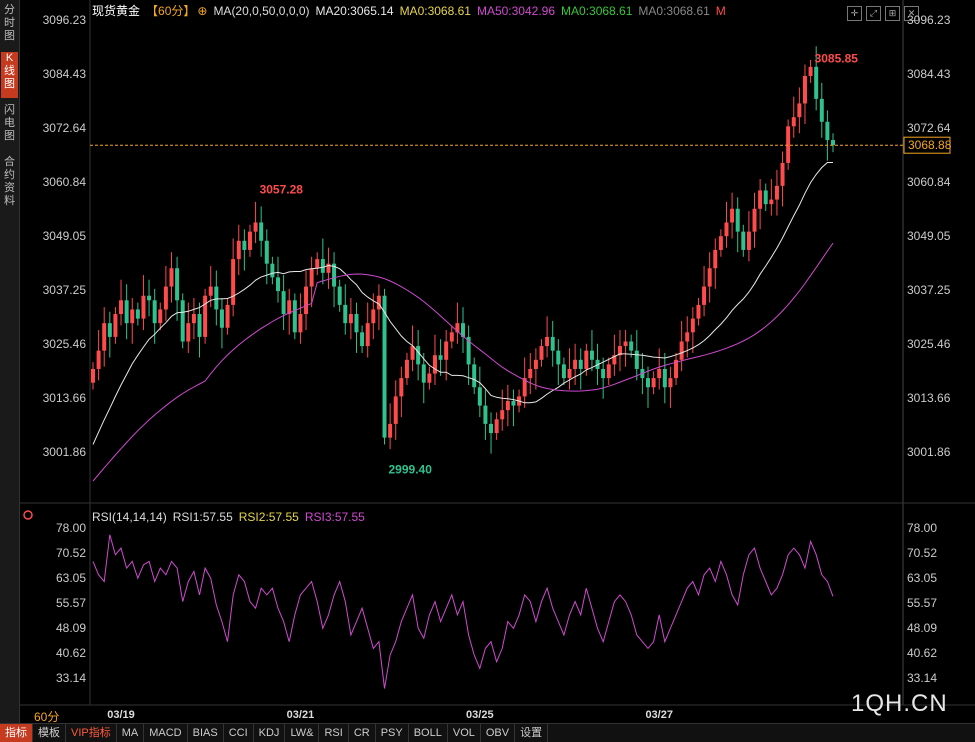 The height and width of the screenshot is (742, 975). I want to click on close-icon: ✕, so click(911, 13).